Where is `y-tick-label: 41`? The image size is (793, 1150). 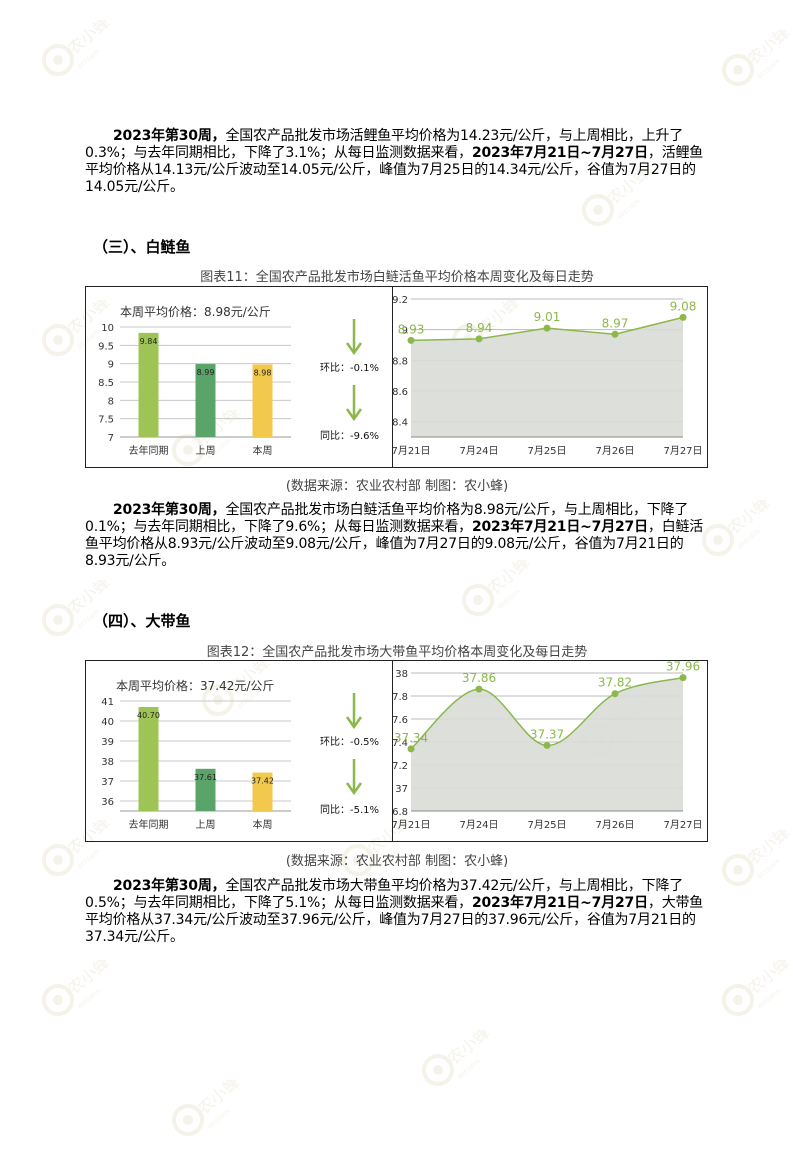 y-tick-label: 41 is located at coordinates (107, 702).